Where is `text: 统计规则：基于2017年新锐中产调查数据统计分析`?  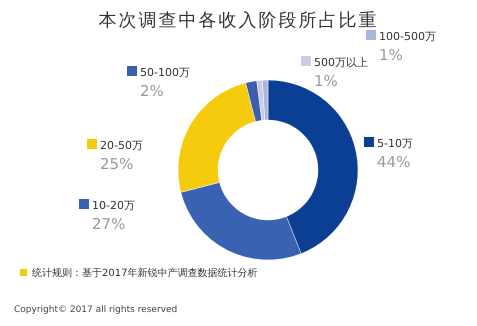
text: 统计规则：基于2017年新锐中产调查数据统计分析 is located at coordinates (145, 273).